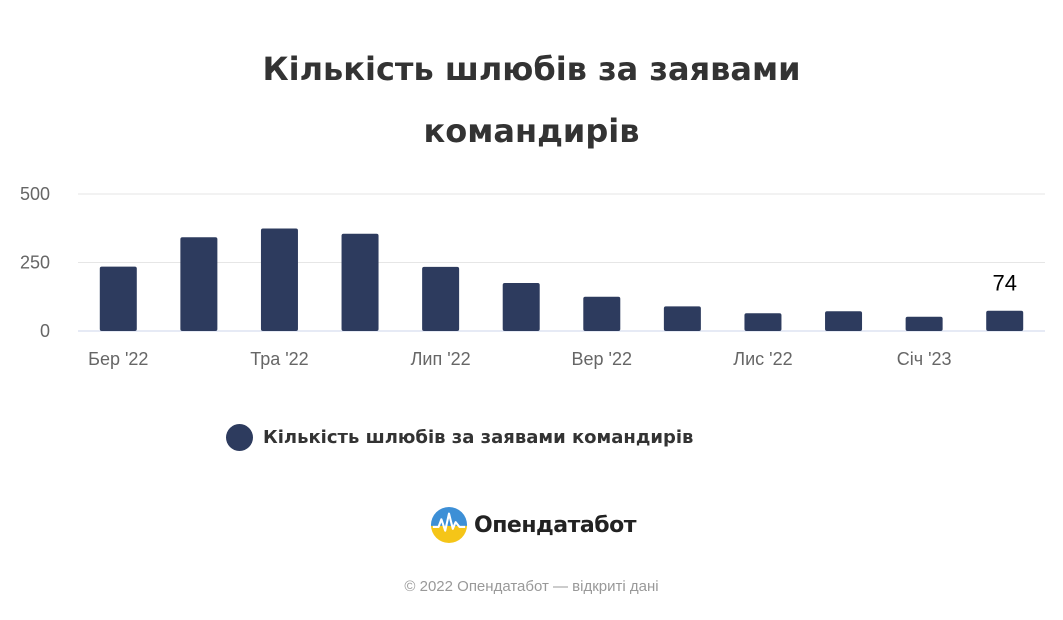 The width and height of the screenshot is (1063, 620). I want to click on chart-title-line-1: Кількість шлюбів за заявами, so click(531, 69).